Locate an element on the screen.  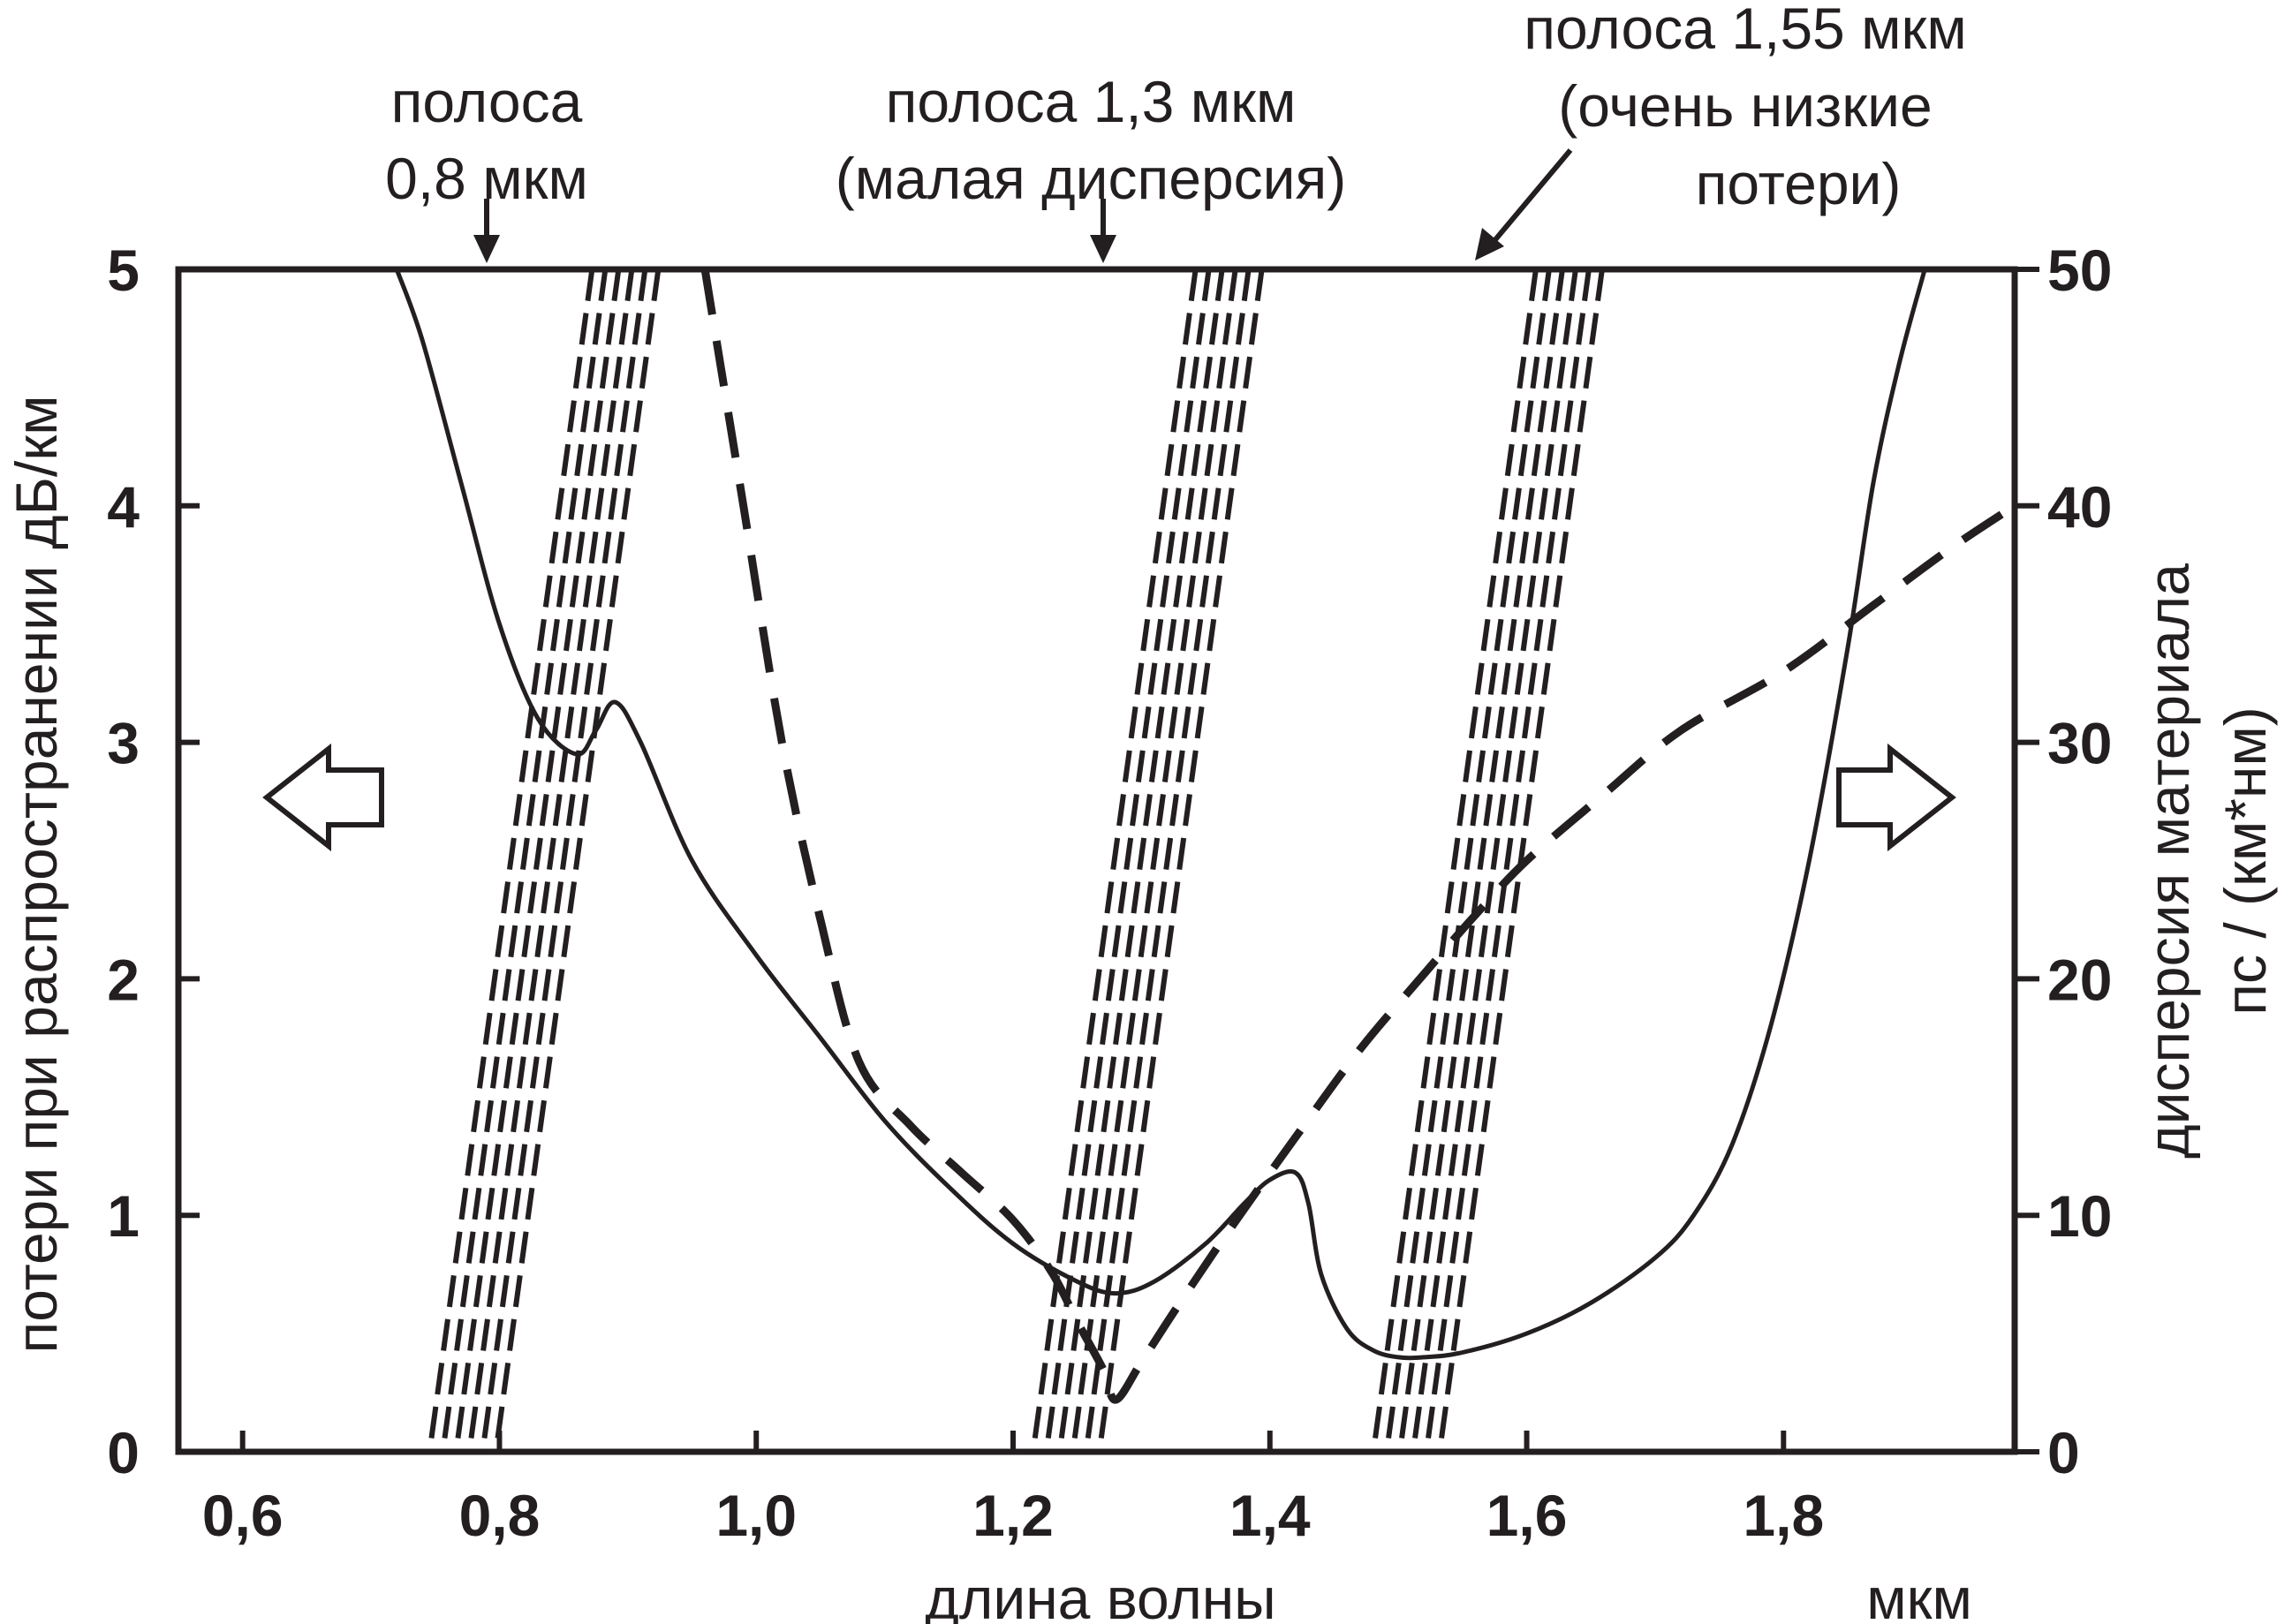
y-left-tick-label: 1 is located at coordinates (123, 1216).